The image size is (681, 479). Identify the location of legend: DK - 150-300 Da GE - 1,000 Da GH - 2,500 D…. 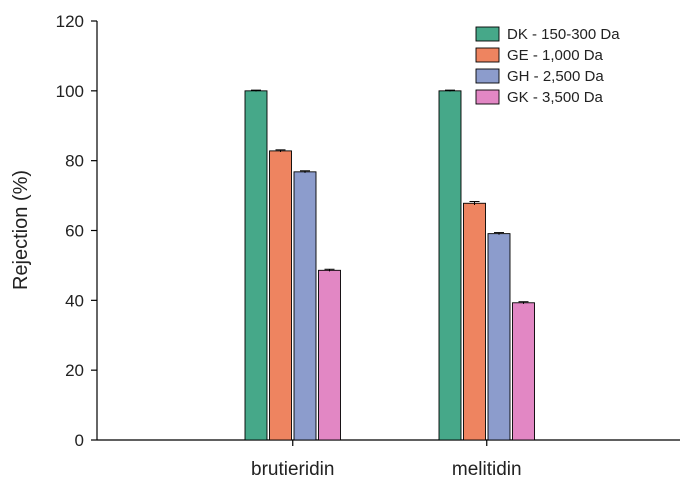
(547, 66).